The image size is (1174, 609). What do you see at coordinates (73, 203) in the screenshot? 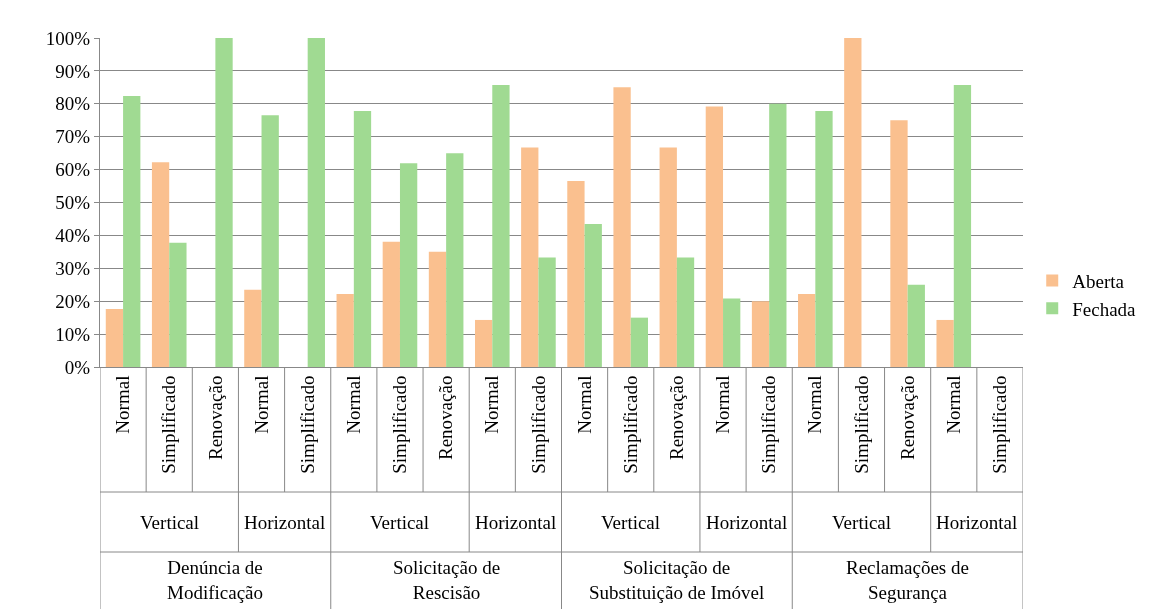
I see `y-tick-label: 50%` at bounding box center [73, 203].